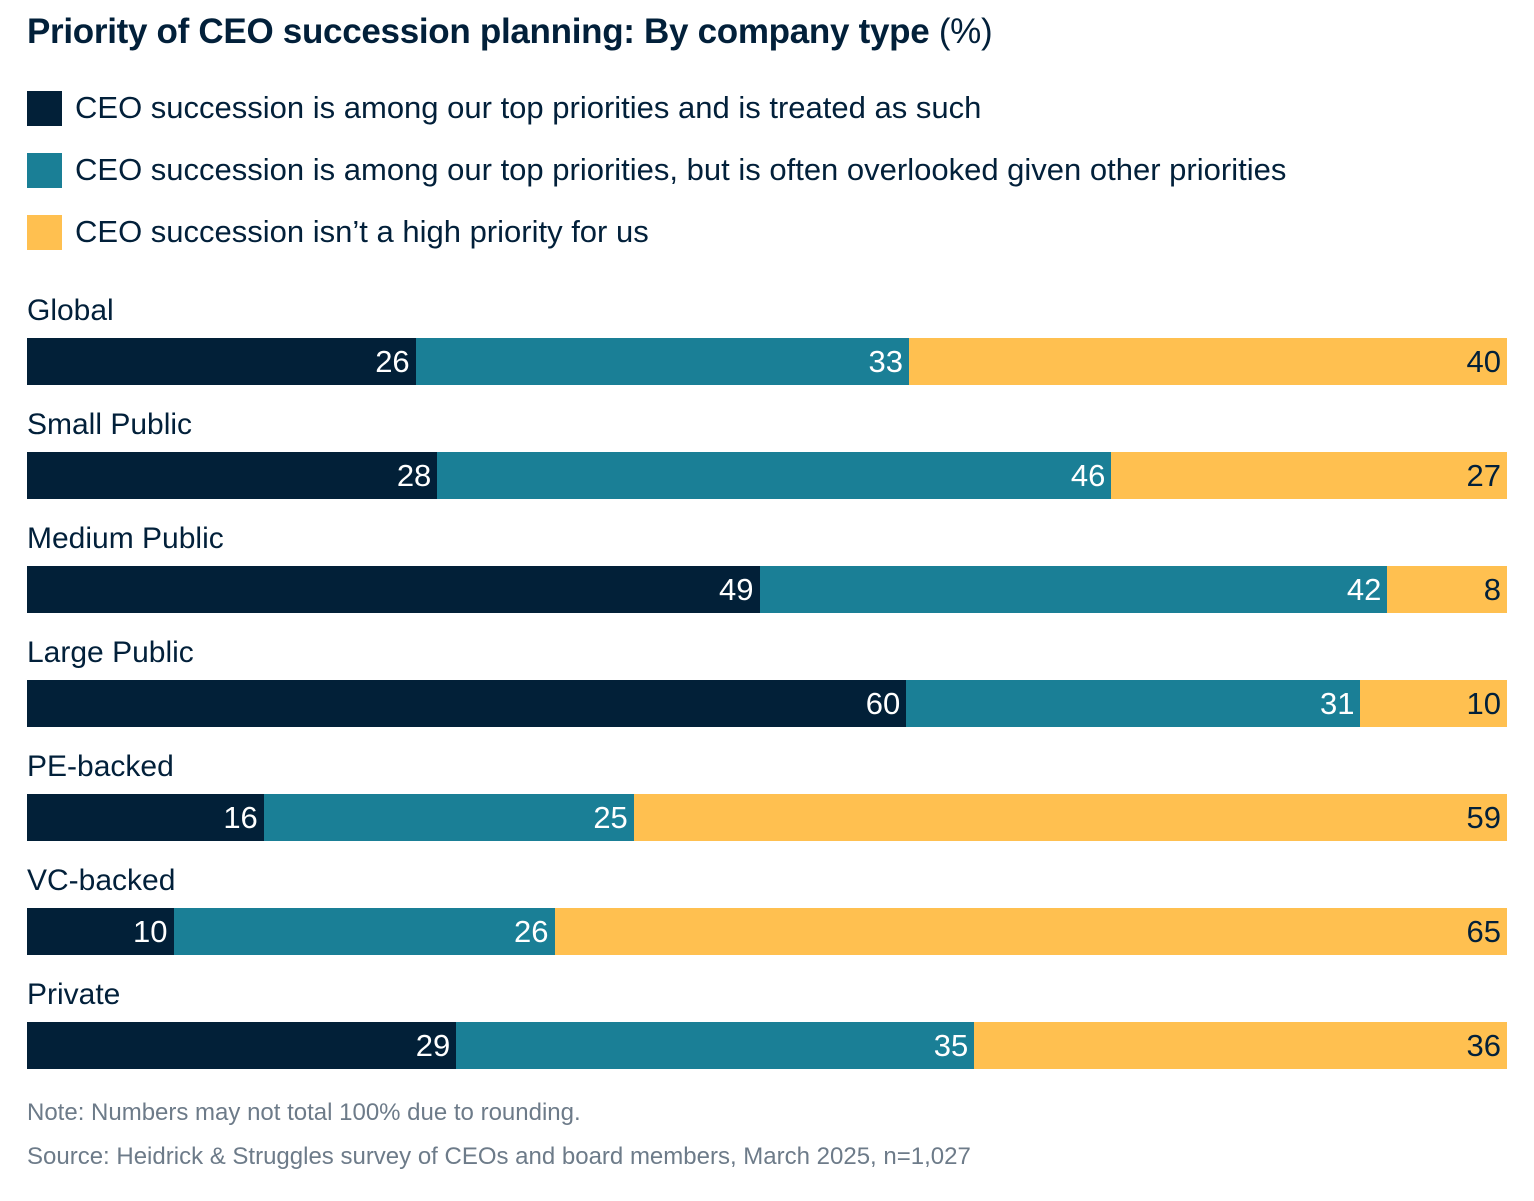  I want to click on data-label: 42, so click(1364, 589).